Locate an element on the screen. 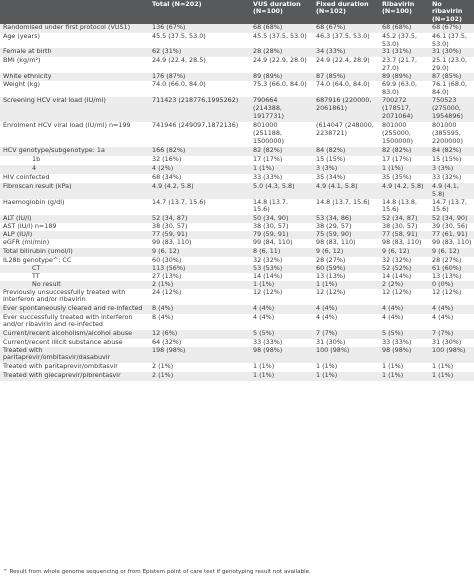 The height and width of the screenshot is (579, 474). row-cell: 198 (98%) is located at coordinates (199, 354).